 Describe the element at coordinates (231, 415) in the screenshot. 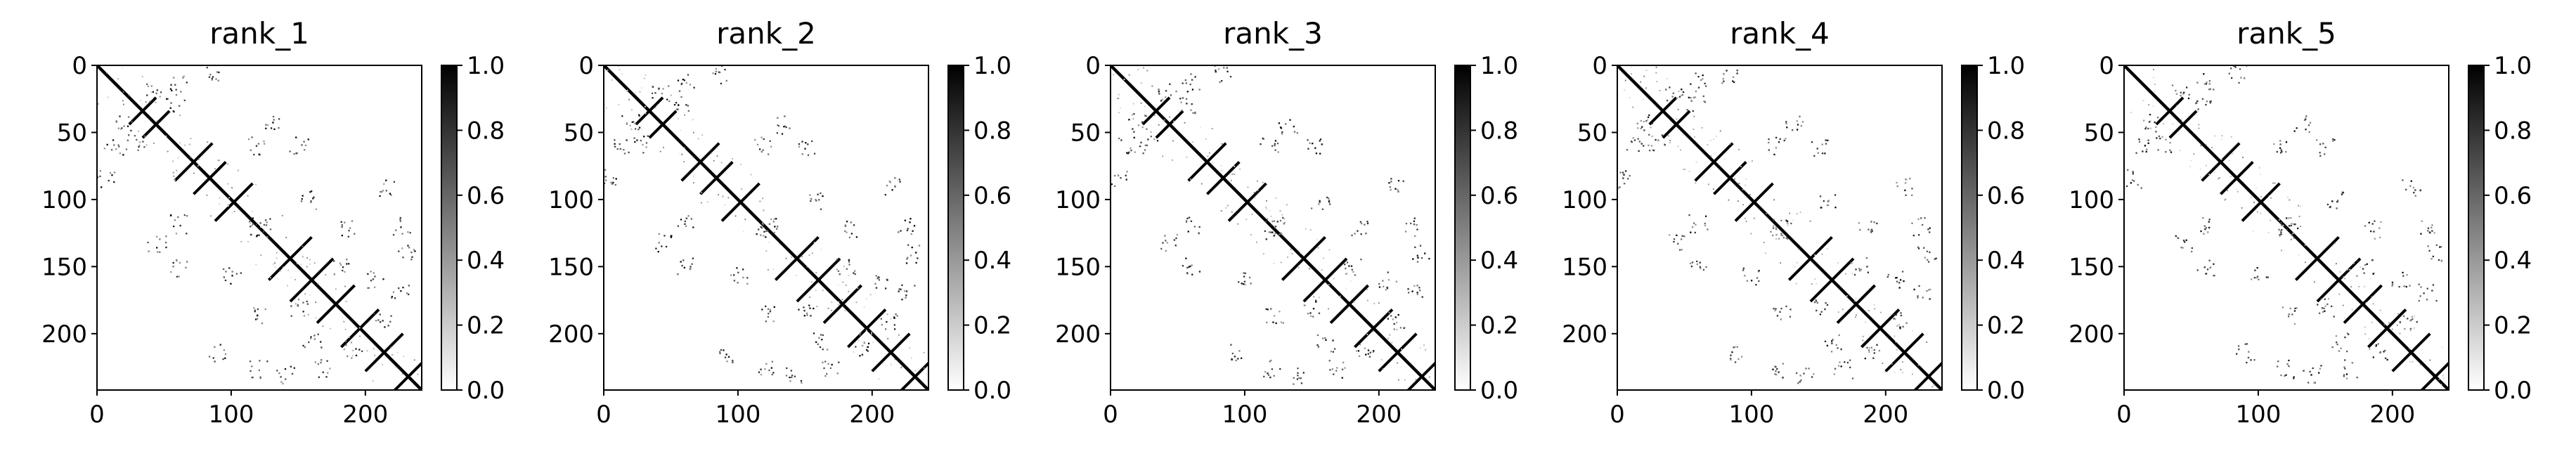

I see `x-tick-label: 100` at that location.